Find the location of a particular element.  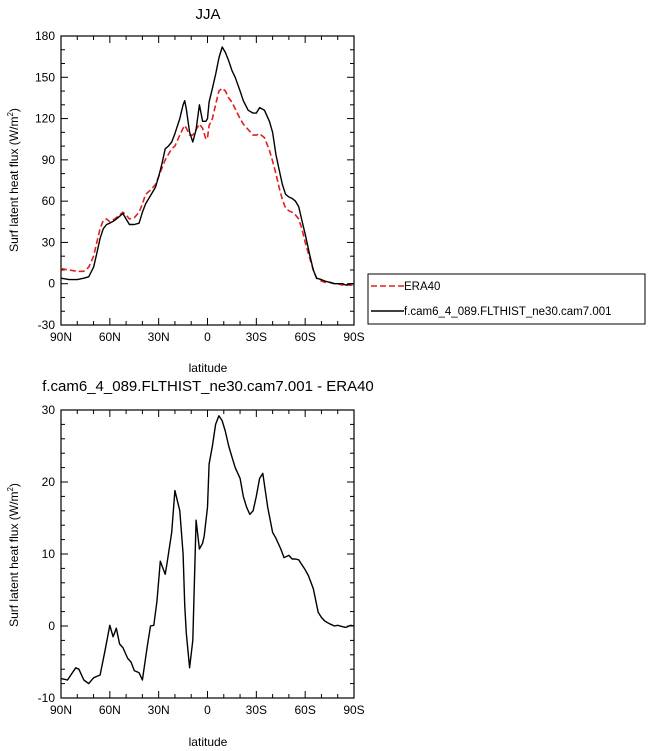

top-x-tick-label: 60N is located at coordinates (110, 337).